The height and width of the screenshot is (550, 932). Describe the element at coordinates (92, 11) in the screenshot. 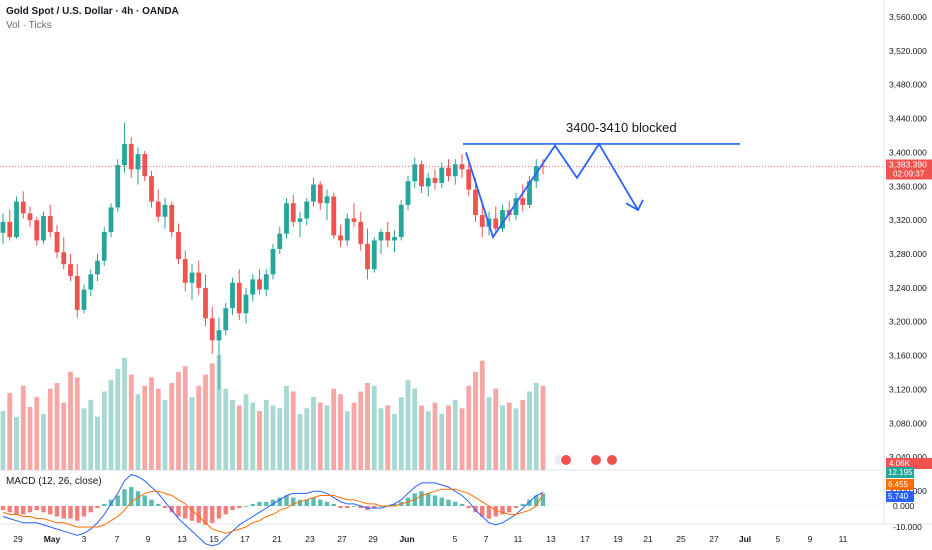

I see `chart-title: Gold Spot / U.S. Dollar · 4h · OANDA` at that location.